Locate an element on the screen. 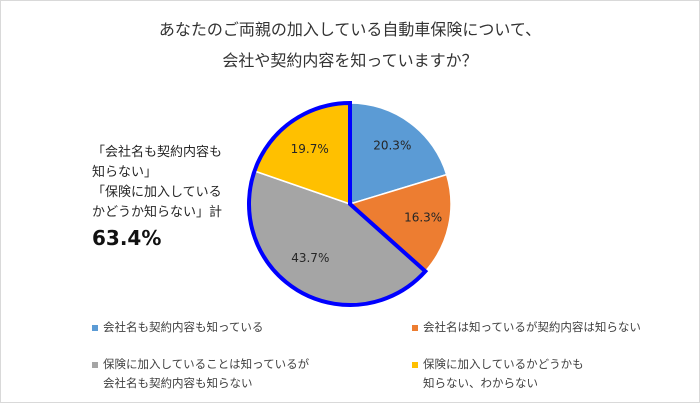 Image resolution: width=700 pixels, height=403 pixels. chart-title-line1: あなたのご両親の加入している自動車保険について、 is located at coordinates (350, 29).